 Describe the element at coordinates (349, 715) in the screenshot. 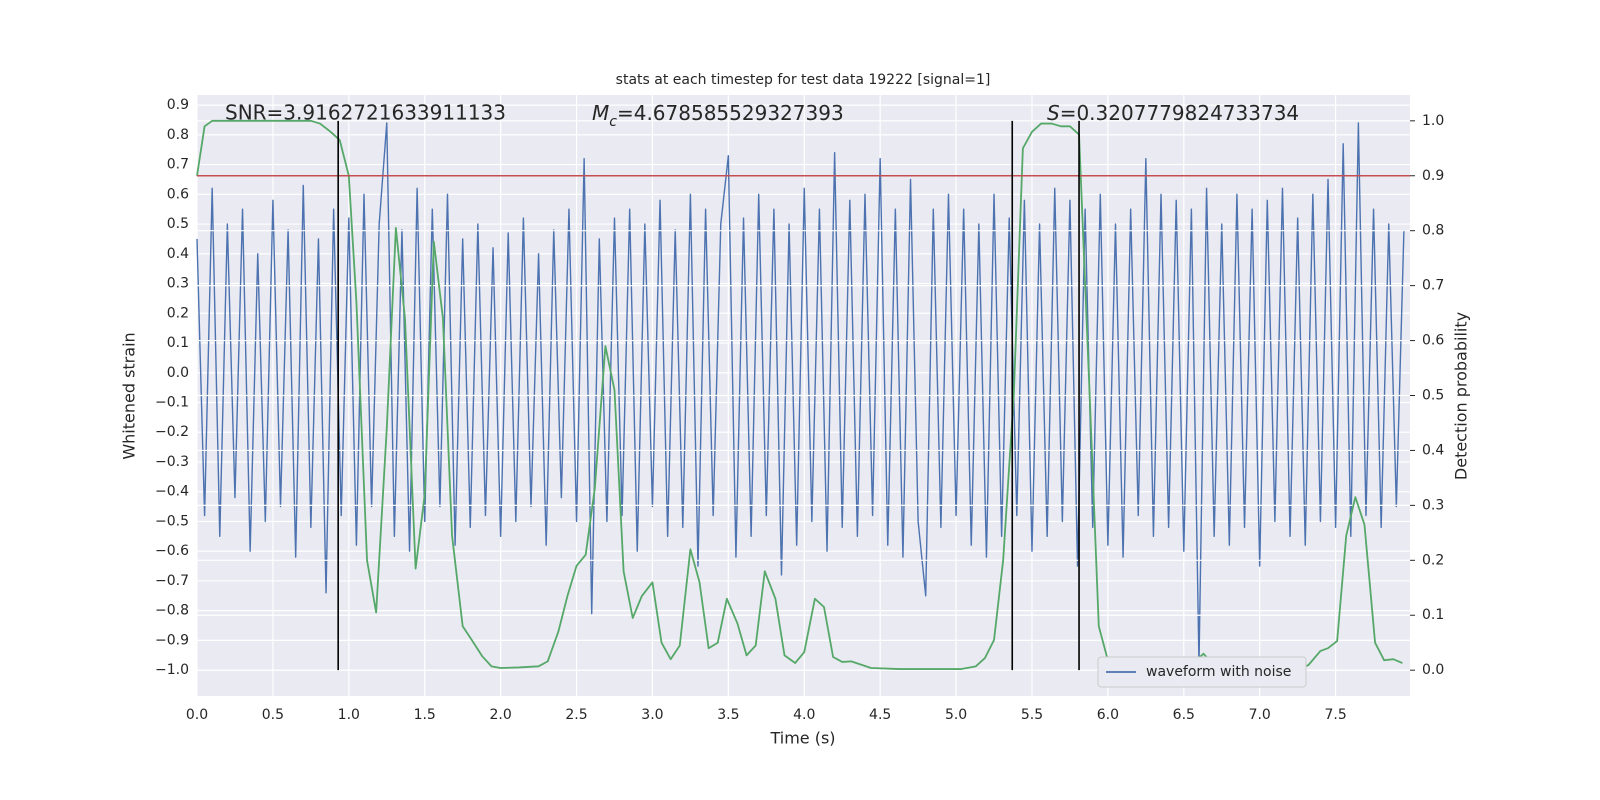

I see `x-tick-label: 1.0` at that location.